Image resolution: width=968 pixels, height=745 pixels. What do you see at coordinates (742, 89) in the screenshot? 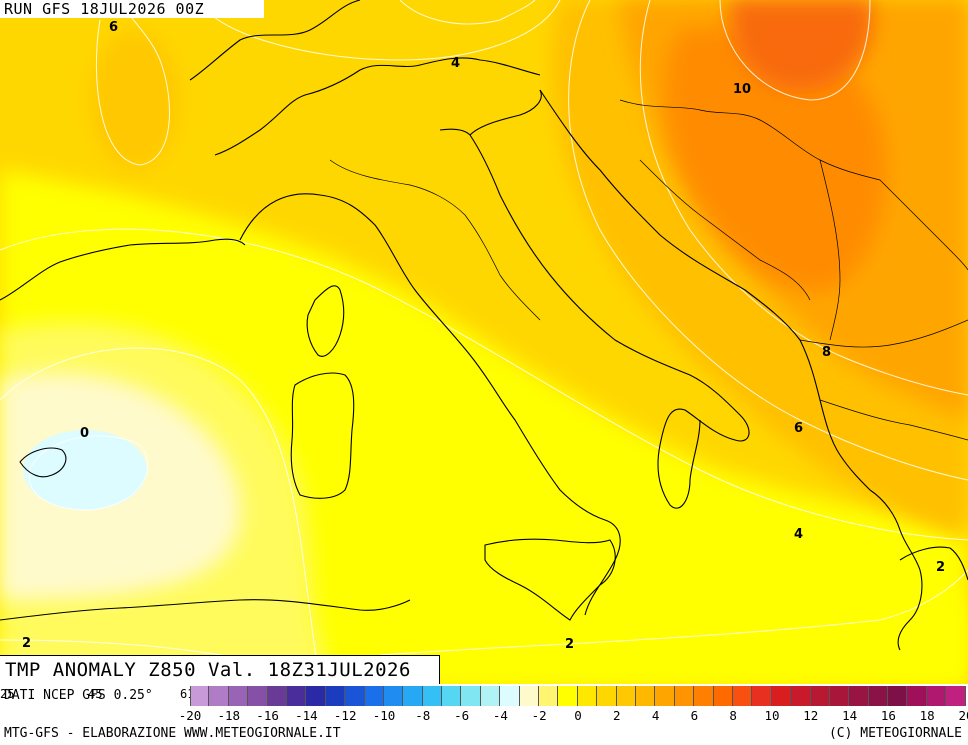
I see `contour-label: 10` at bounding box center [742, 89].